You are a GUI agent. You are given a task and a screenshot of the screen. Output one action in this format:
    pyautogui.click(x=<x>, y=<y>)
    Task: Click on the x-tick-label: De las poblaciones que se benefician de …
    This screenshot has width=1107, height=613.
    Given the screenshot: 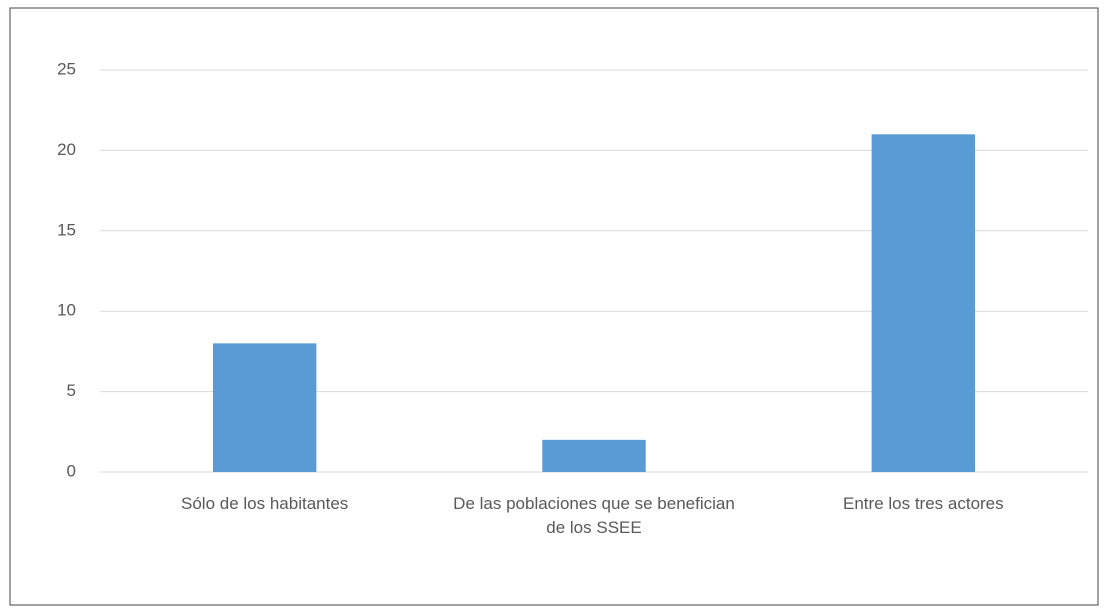 What is the action you would take?
    pyautogui.click(x=594, y=515)
    